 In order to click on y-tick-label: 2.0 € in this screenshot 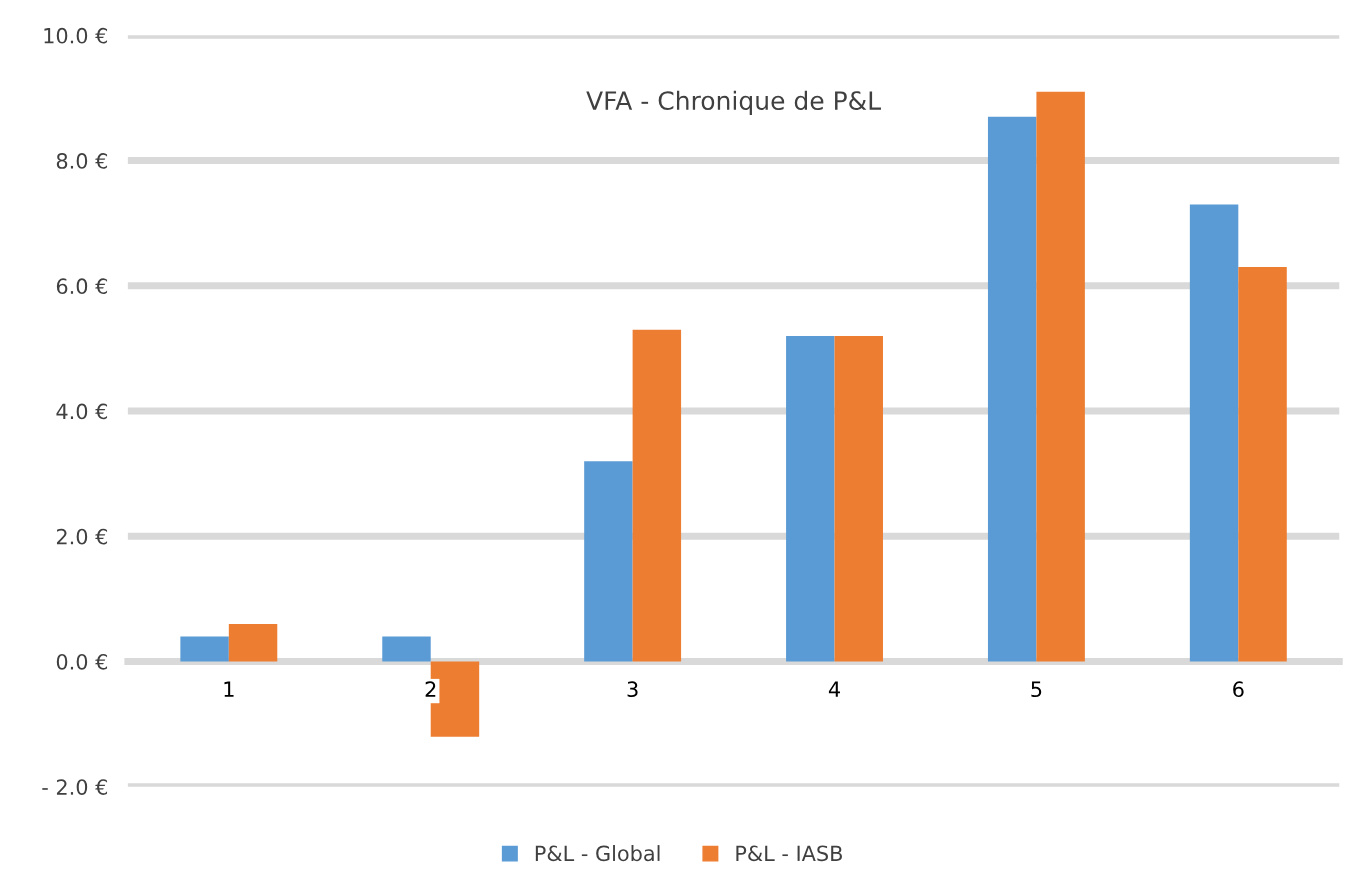, I will do `click(82, 536)`.